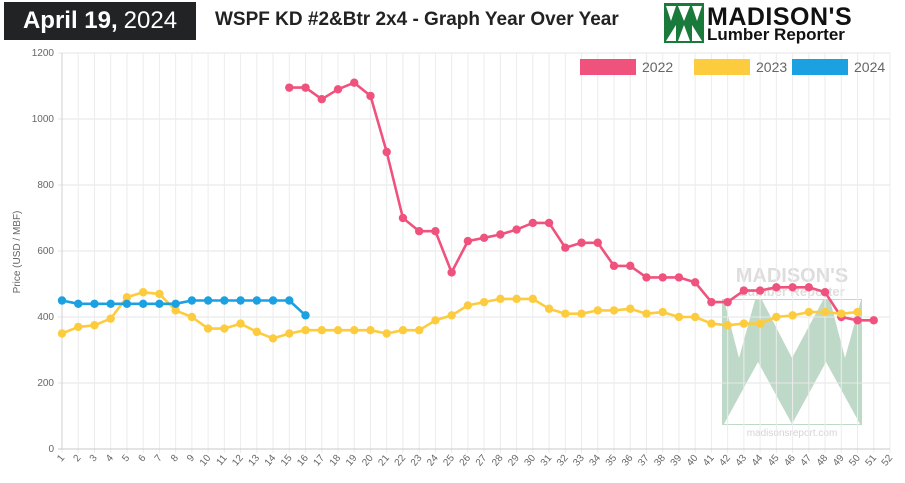  Describe the element at coordinates (838, 67) in the screenshot. I see `legend-item-2024: 2024` at that location.